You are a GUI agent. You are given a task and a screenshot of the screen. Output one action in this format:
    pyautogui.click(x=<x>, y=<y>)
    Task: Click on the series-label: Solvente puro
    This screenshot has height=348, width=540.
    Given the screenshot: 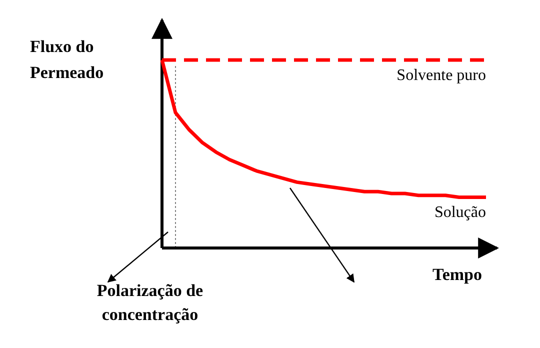 What is the action you would take?
    pyautogui.click(x=441, y=75)
    